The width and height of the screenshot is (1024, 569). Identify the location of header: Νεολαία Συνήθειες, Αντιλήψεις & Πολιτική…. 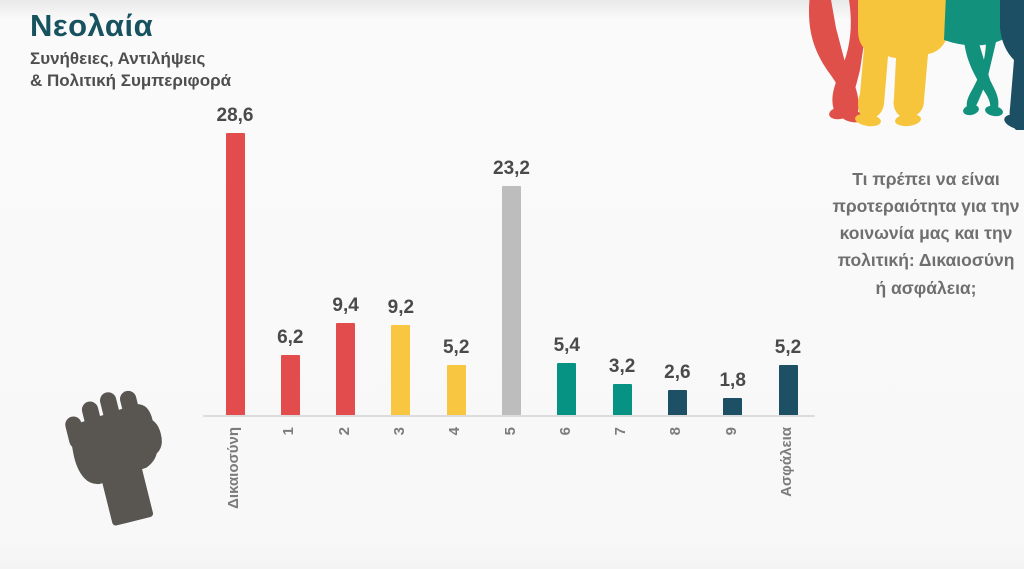
(130, 50).